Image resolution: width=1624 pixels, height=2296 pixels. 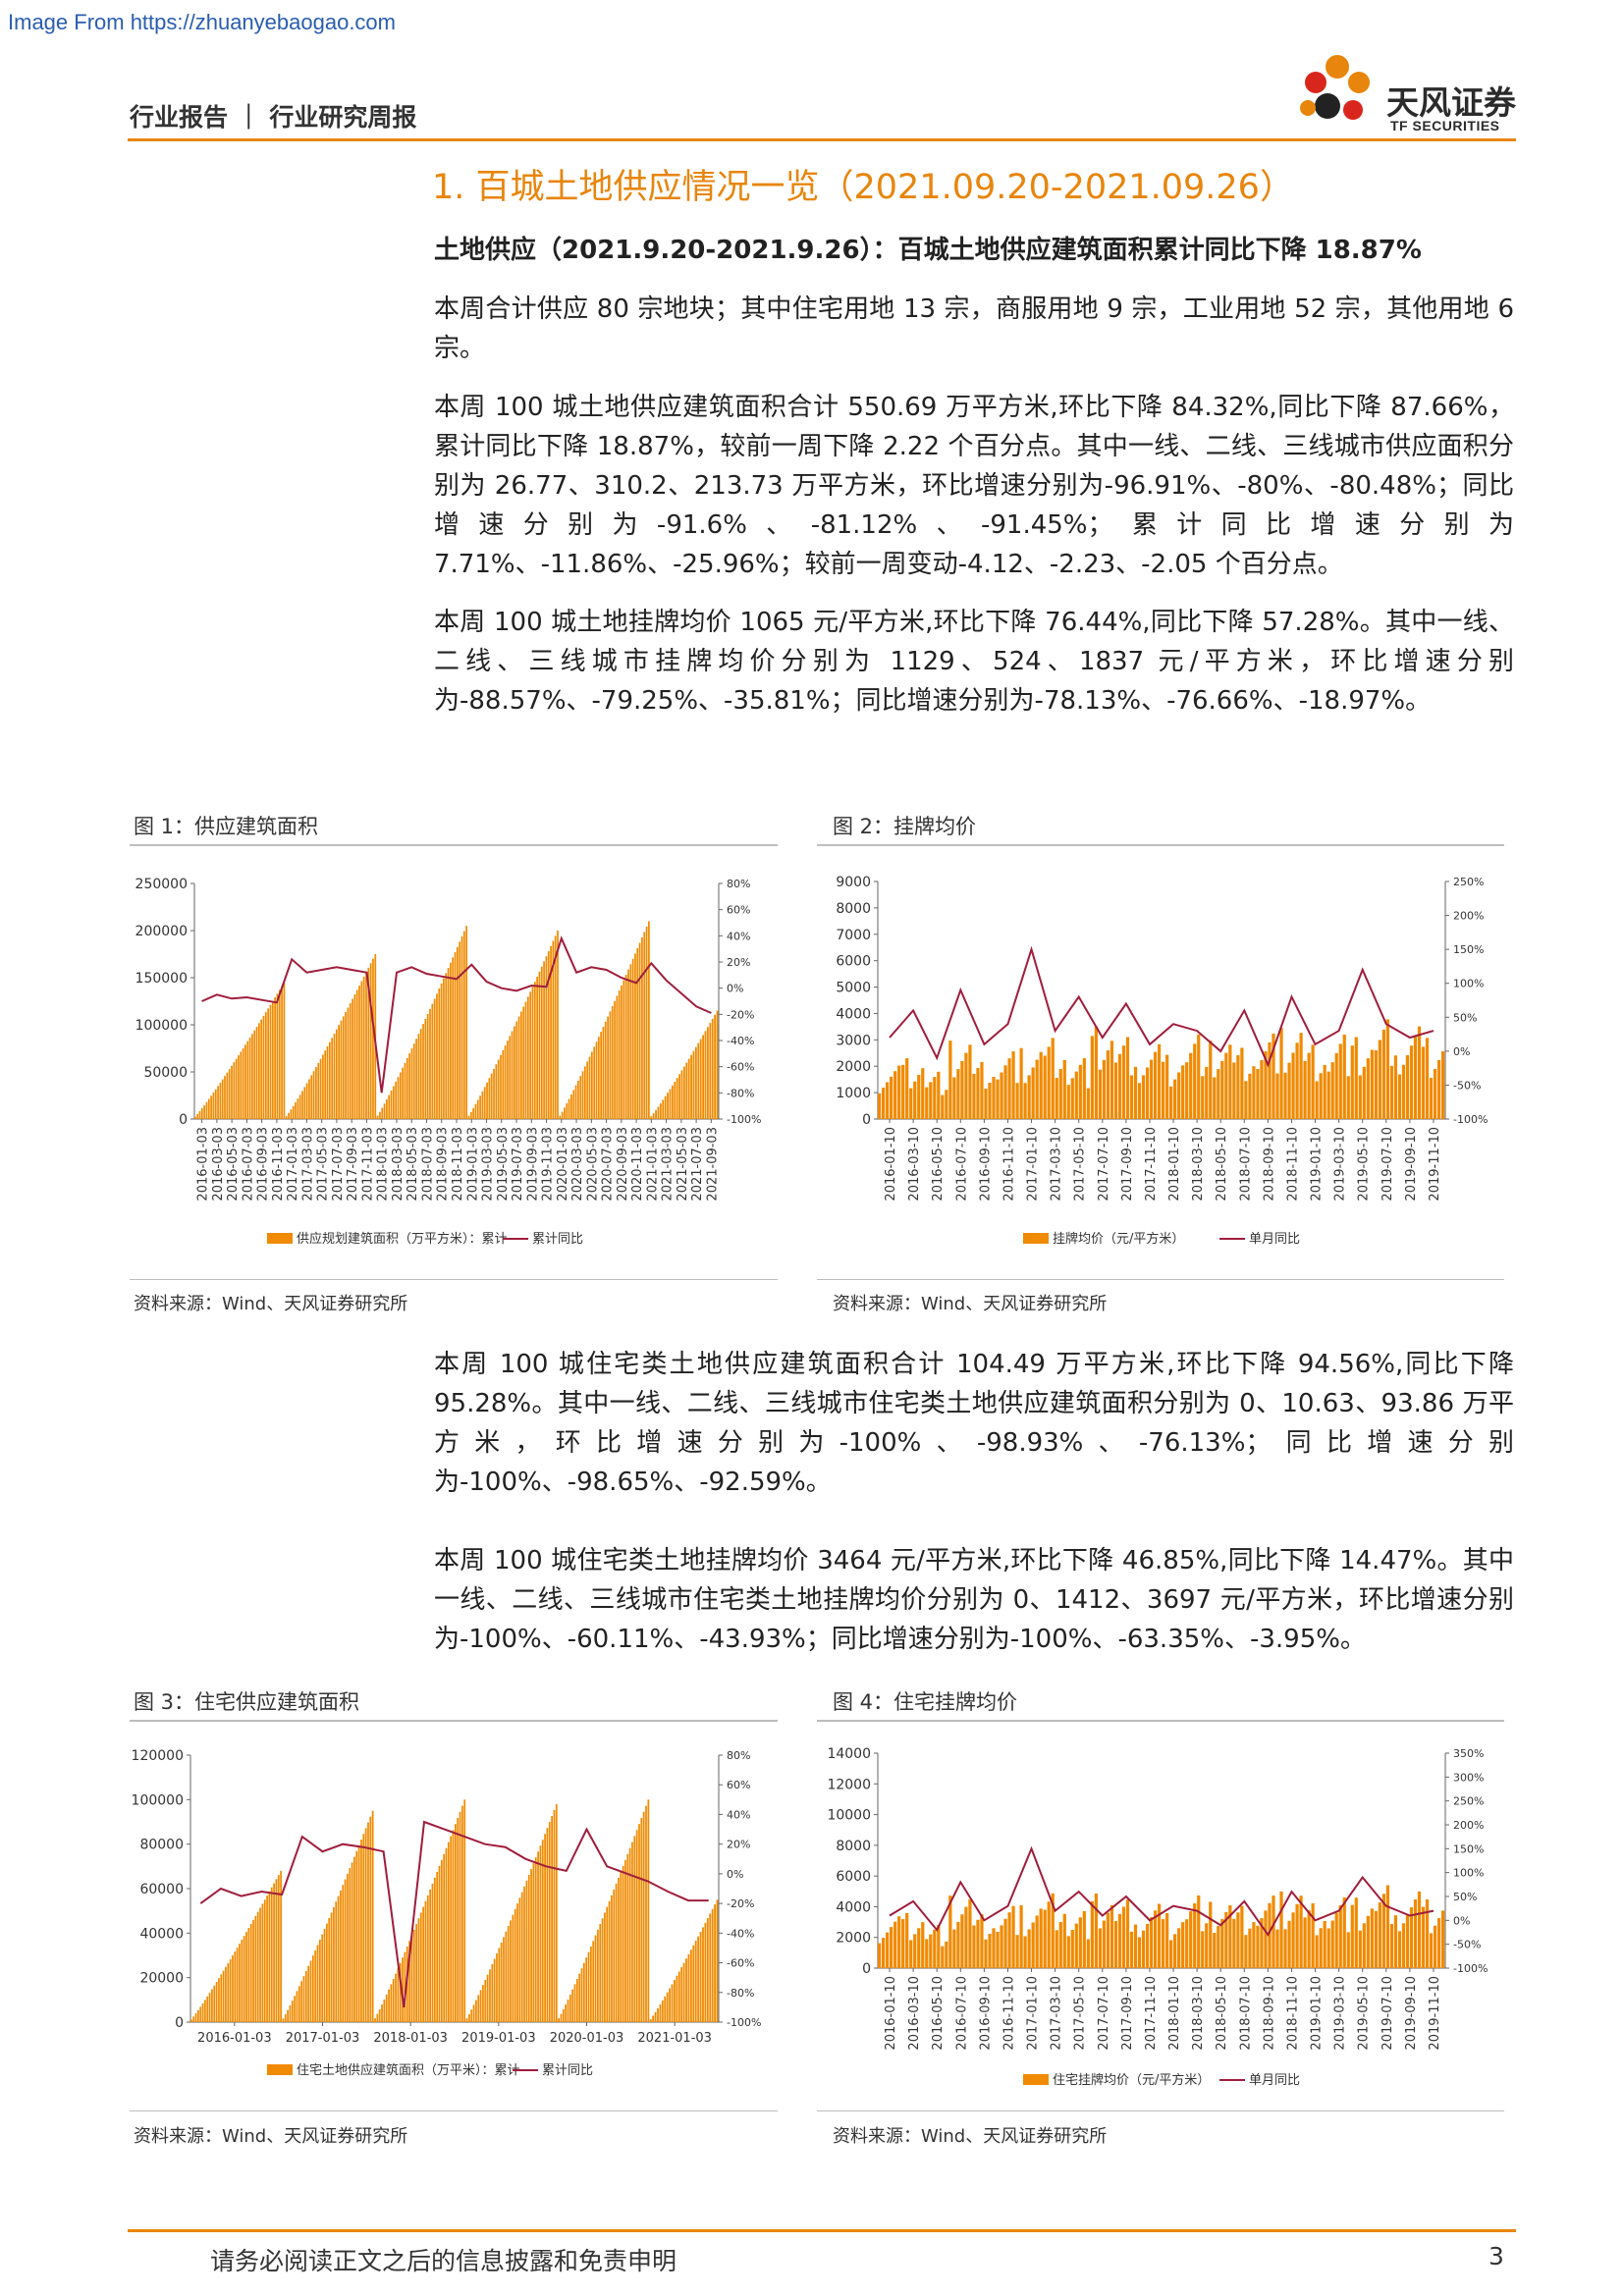 What do you see at coordinates (1445, 126) in the screenshot?
I see `logo-text-en: TF SECURITIES` at bounding box center [1445, 126].